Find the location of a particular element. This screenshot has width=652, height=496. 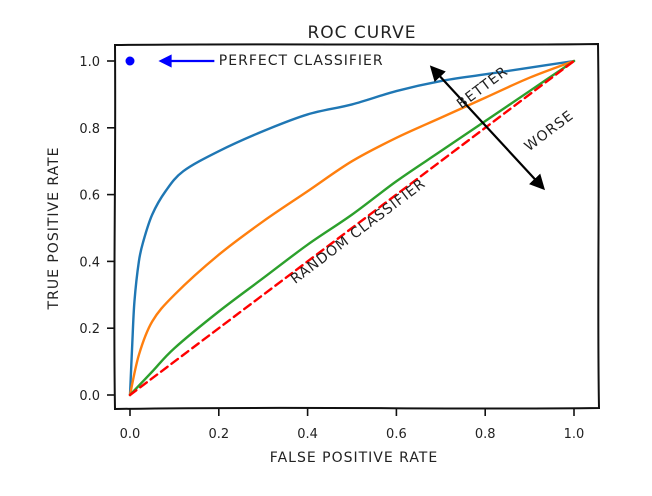

annotation-random-classifier: RANDOM CLASSIFIER is located at coordinates (358, 232).